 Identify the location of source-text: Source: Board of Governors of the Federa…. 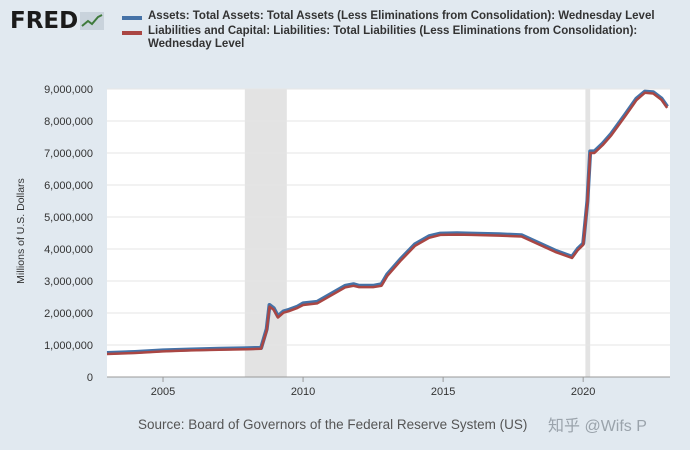
(333, 424).